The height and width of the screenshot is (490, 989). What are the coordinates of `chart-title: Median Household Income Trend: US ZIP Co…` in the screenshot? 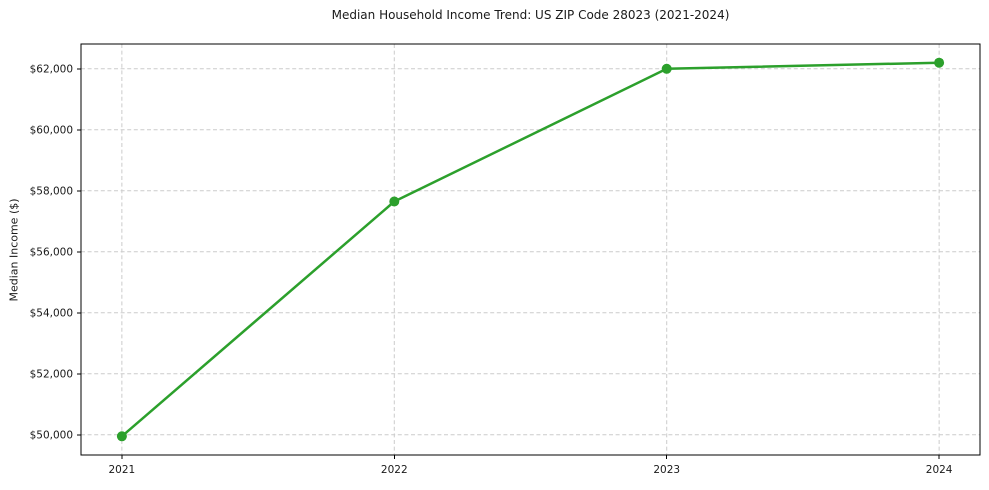 It's located at (530, 15).